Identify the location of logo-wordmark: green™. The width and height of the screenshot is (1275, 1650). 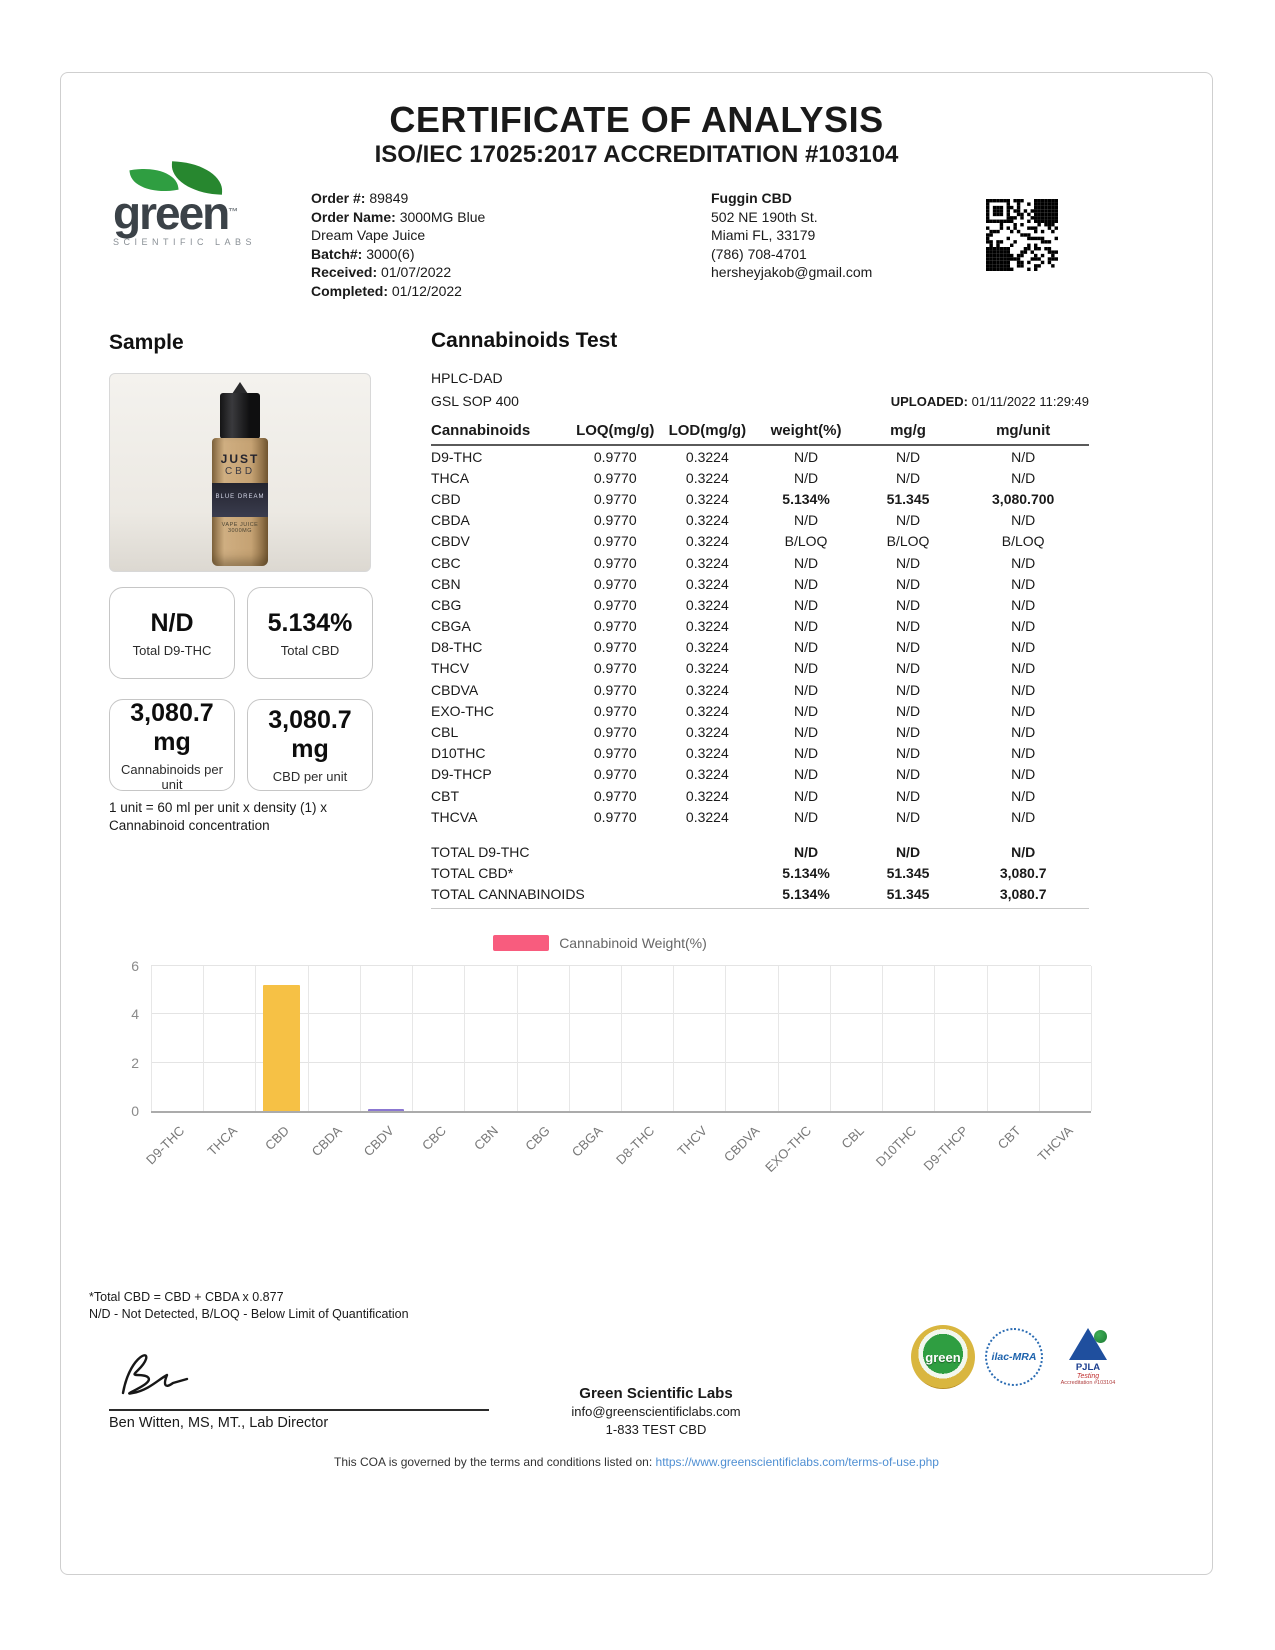
(203, 198).